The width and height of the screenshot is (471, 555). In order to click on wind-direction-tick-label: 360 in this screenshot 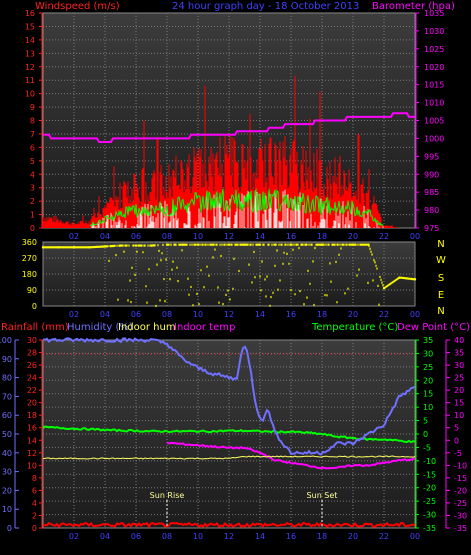, I will do `click(29, 242)`.